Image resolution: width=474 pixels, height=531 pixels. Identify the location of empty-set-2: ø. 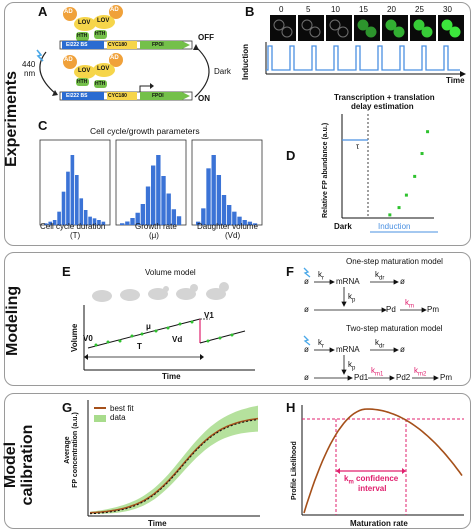
(402, 281).